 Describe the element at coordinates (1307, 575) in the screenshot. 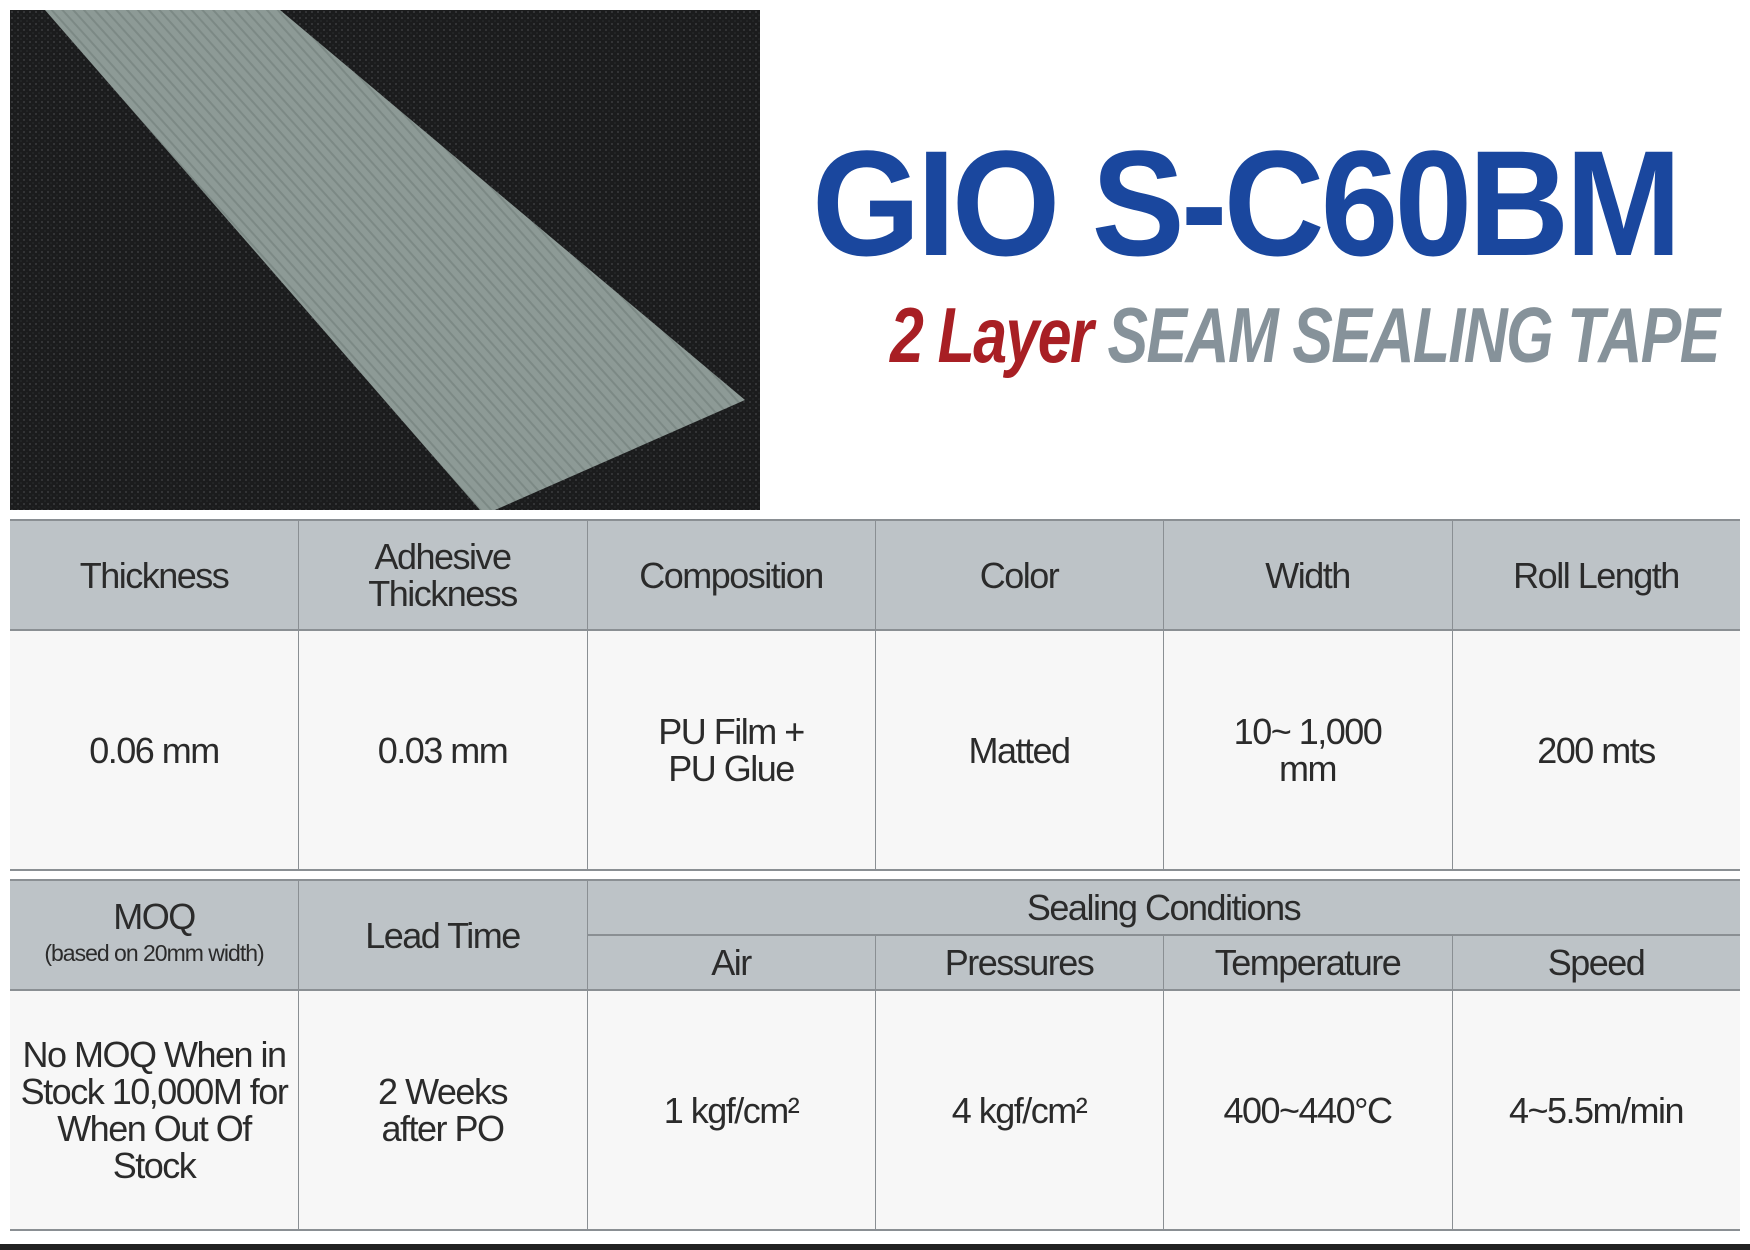

I see `header-width: Width` at that location.